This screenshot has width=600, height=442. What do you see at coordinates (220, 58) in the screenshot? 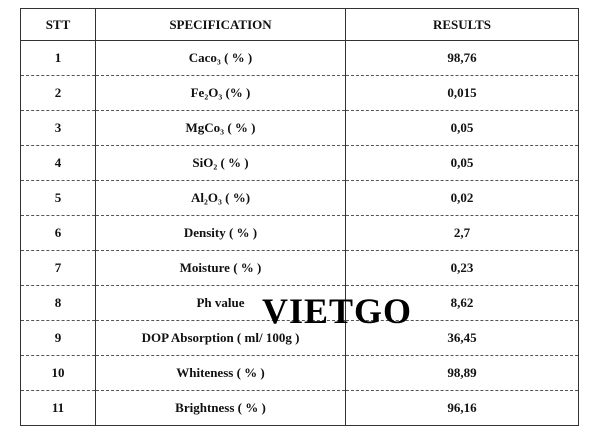
I see `table-cell: Caco₃ ( % )` at bounding box center [220, 58].